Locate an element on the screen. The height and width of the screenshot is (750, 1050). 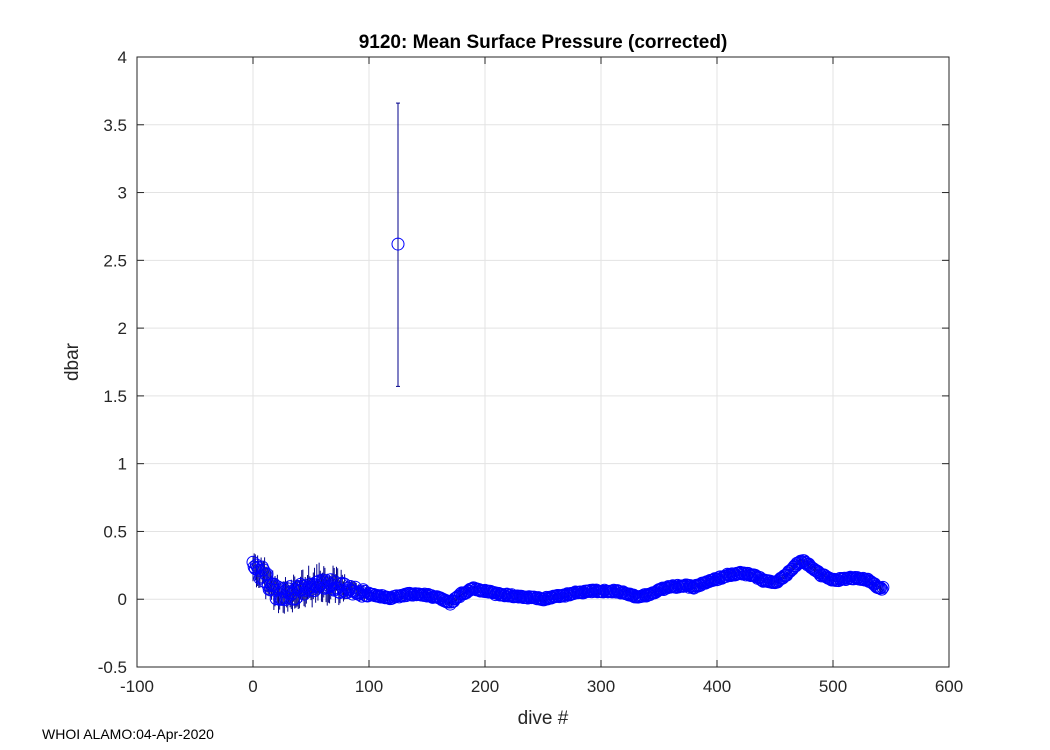
footer-credit: WHOI ALAMO:04-Apr-2020 is located at coordinates (128, 734).